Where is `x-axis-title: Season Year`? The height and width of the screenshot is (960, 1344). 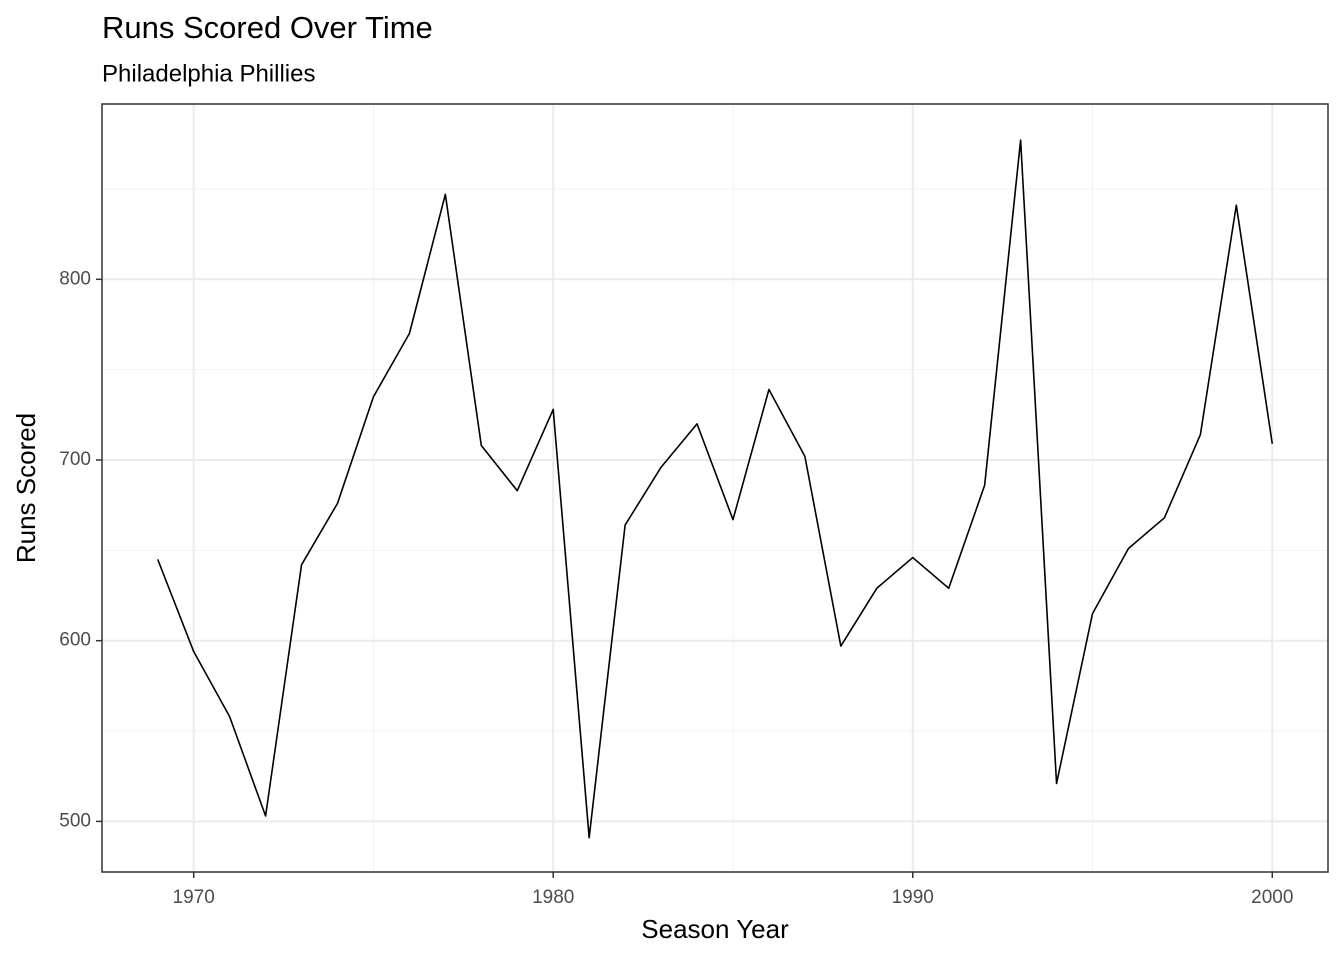 x-axis-title: Season Year is located at coordinates (715, 929).